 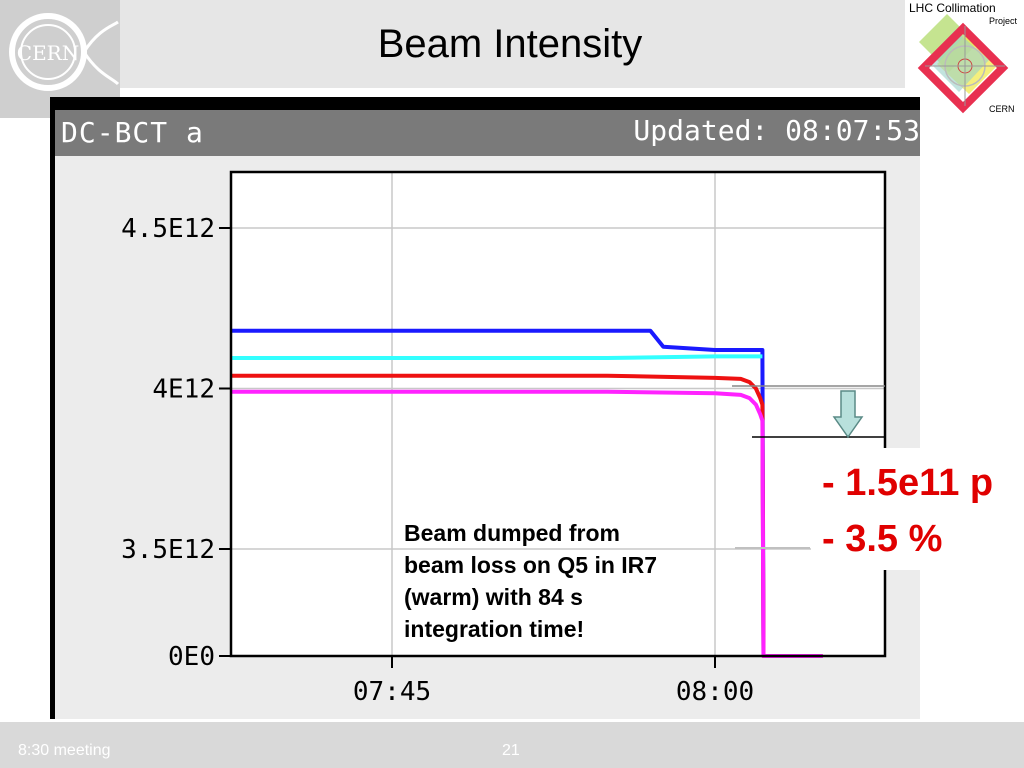 I want to click on note-line-1: Beam dumped from, so click(x=512, y=533).